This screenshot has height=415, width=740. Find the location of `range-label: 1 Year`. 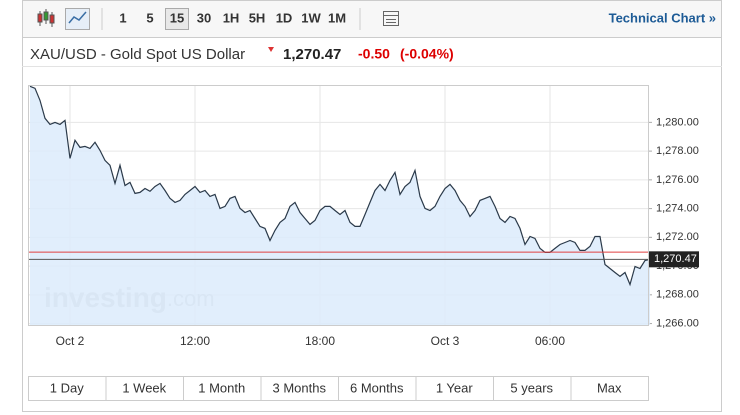

range-label: 1 Year is located at coordinates (455, 387).